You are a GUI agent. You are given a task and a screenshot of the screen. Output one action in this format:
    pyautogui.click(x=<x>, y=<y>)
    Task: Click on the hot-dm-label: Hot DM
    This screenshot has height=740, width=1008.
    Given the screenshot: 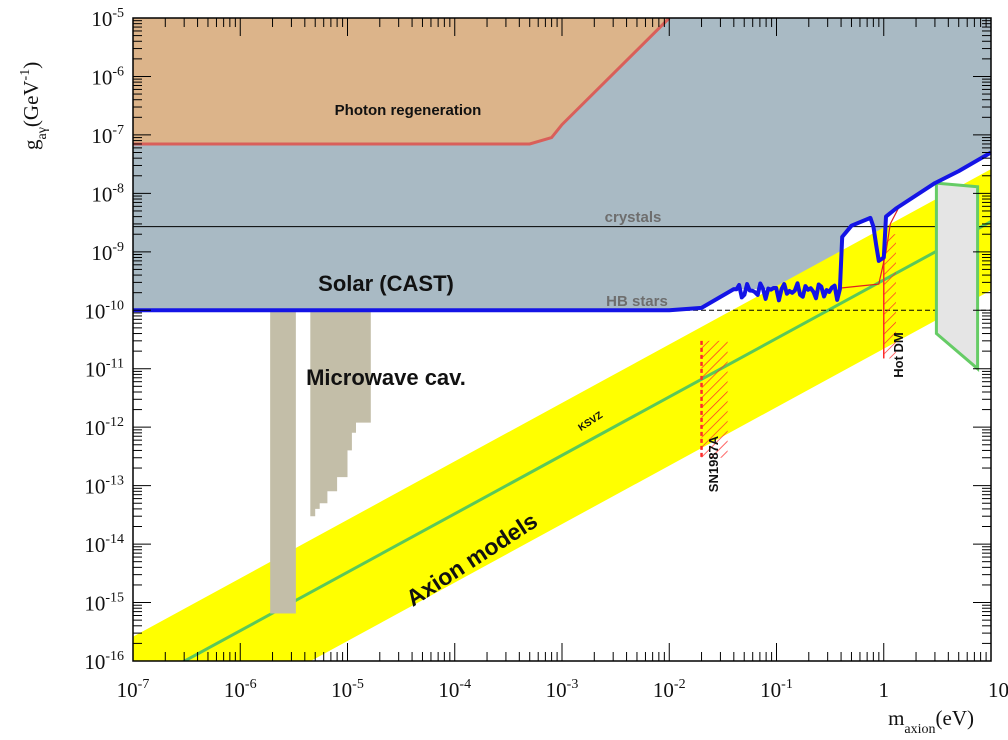 What is the action you would take?
    pyautogui.click(x=898, y=355)
    